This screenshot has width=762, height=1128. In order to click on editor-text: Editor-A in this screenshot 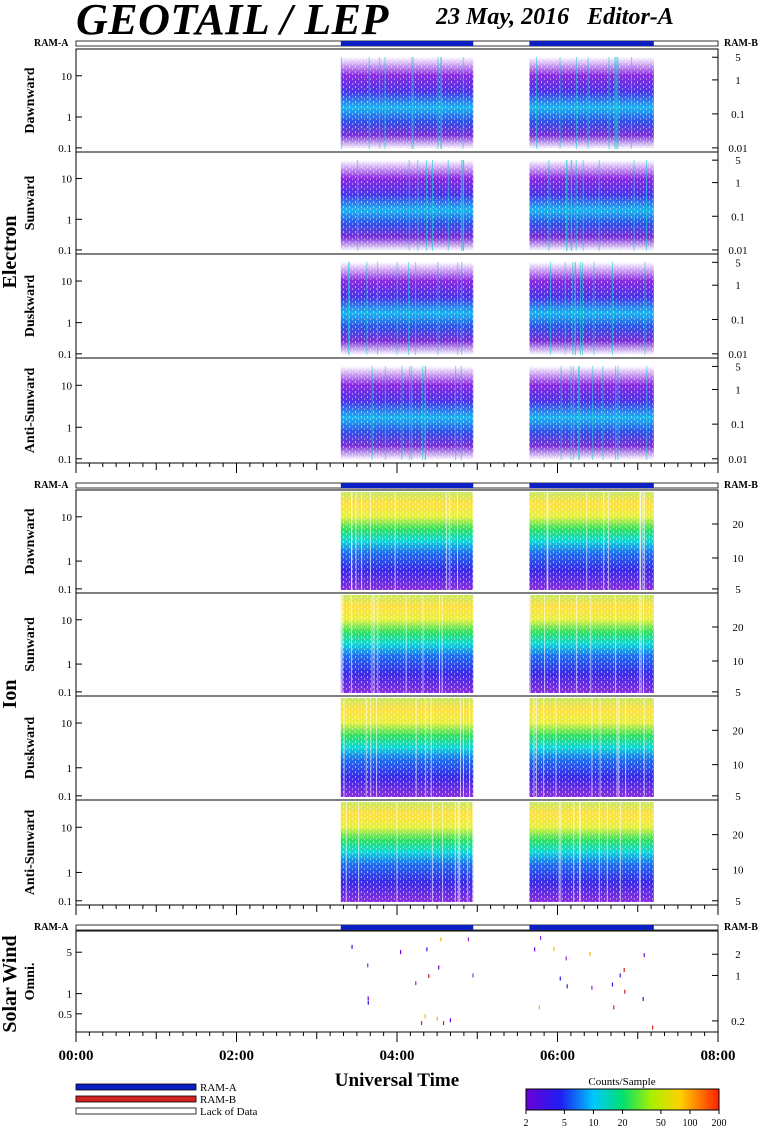, I will do `click(630, 17)`.